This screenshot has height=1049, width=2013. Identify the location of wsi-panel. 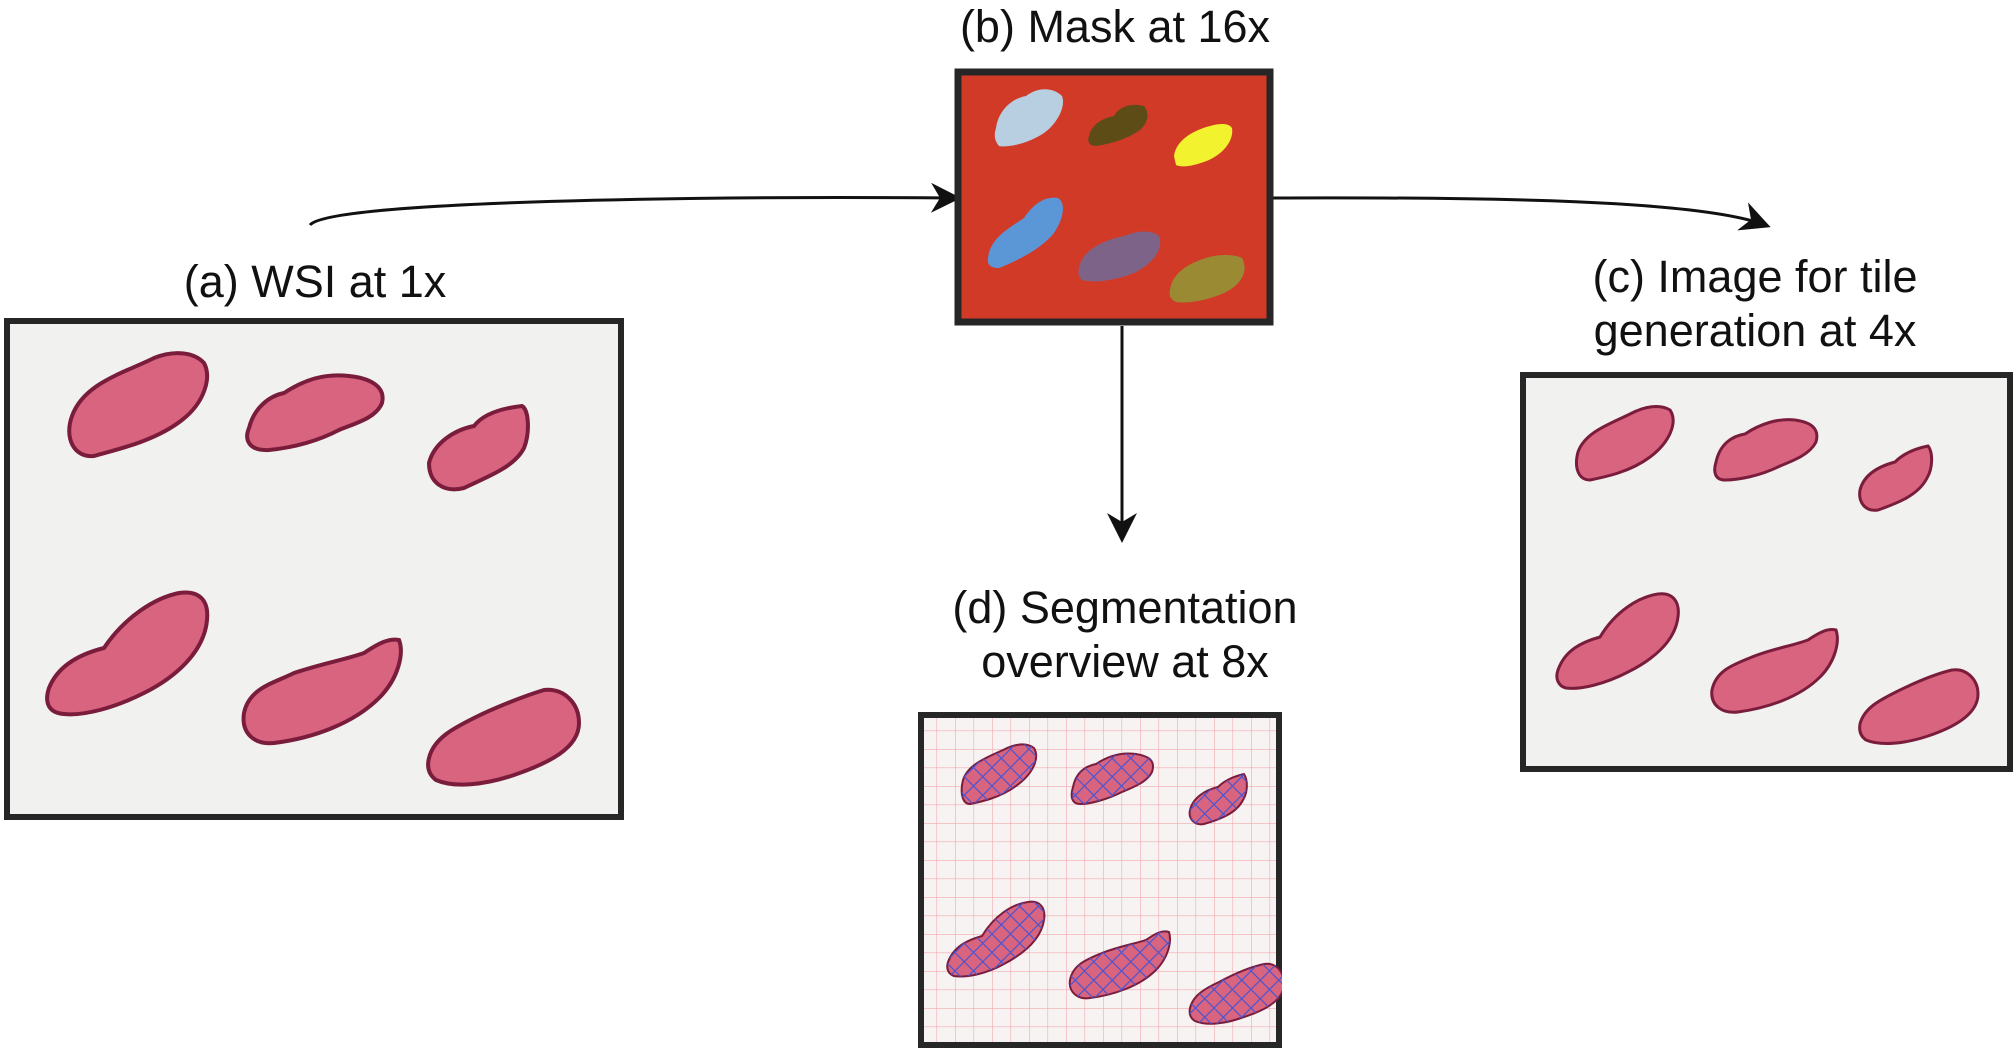
(314, 569).